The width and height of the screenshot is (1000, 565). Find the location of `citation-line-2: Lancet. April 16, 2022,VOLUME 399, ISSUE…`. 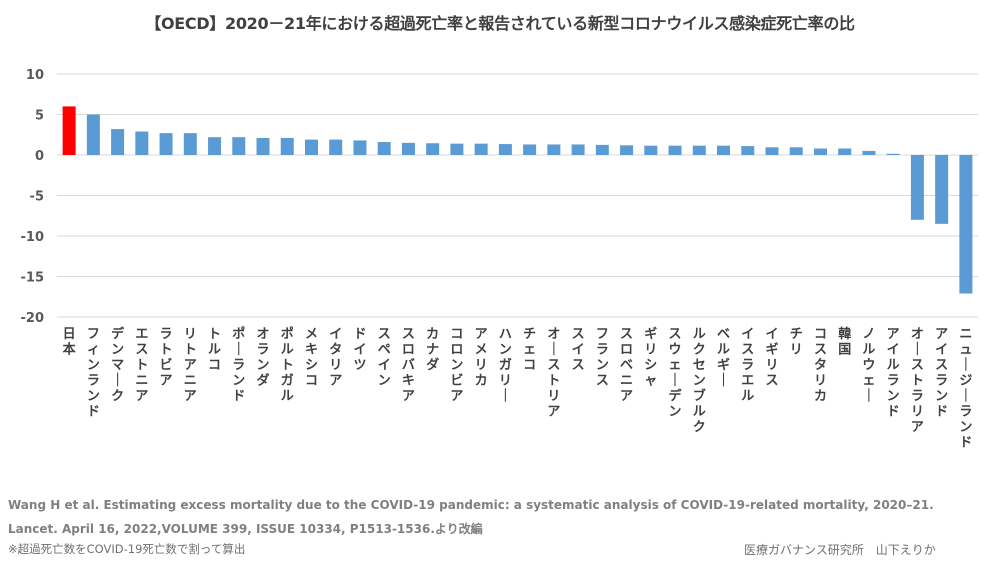

citation-line-2: Lancet. April 16, 2022,VOLUME 399, ISSUE… is located at coordinates (245, 529).